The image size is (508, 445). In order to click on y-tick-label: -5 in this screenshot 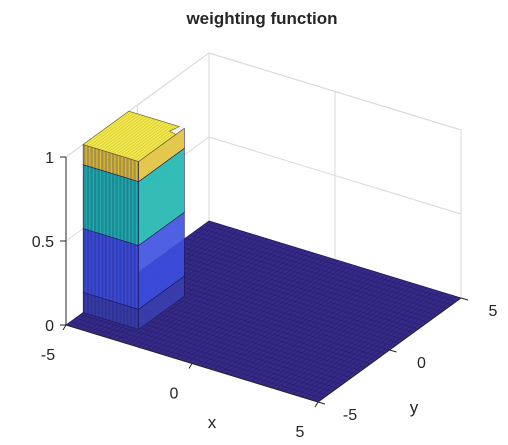, I will do `click(350, 415)`.